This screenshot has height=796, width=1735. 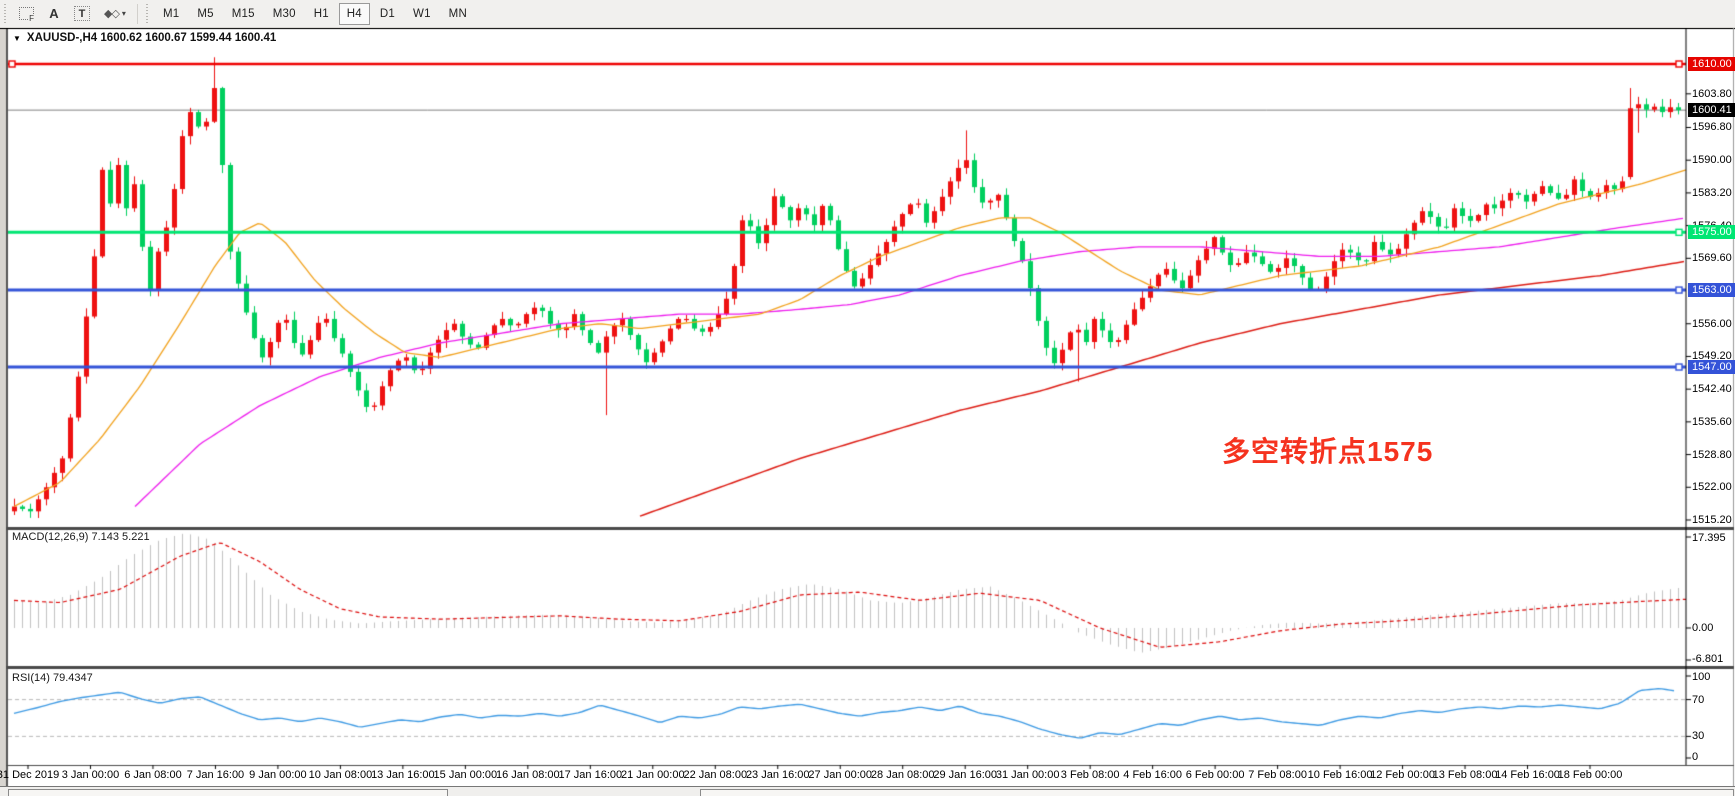 I want to click on symbol-dropdown-icon: ▼, so click(x=17, y=38).